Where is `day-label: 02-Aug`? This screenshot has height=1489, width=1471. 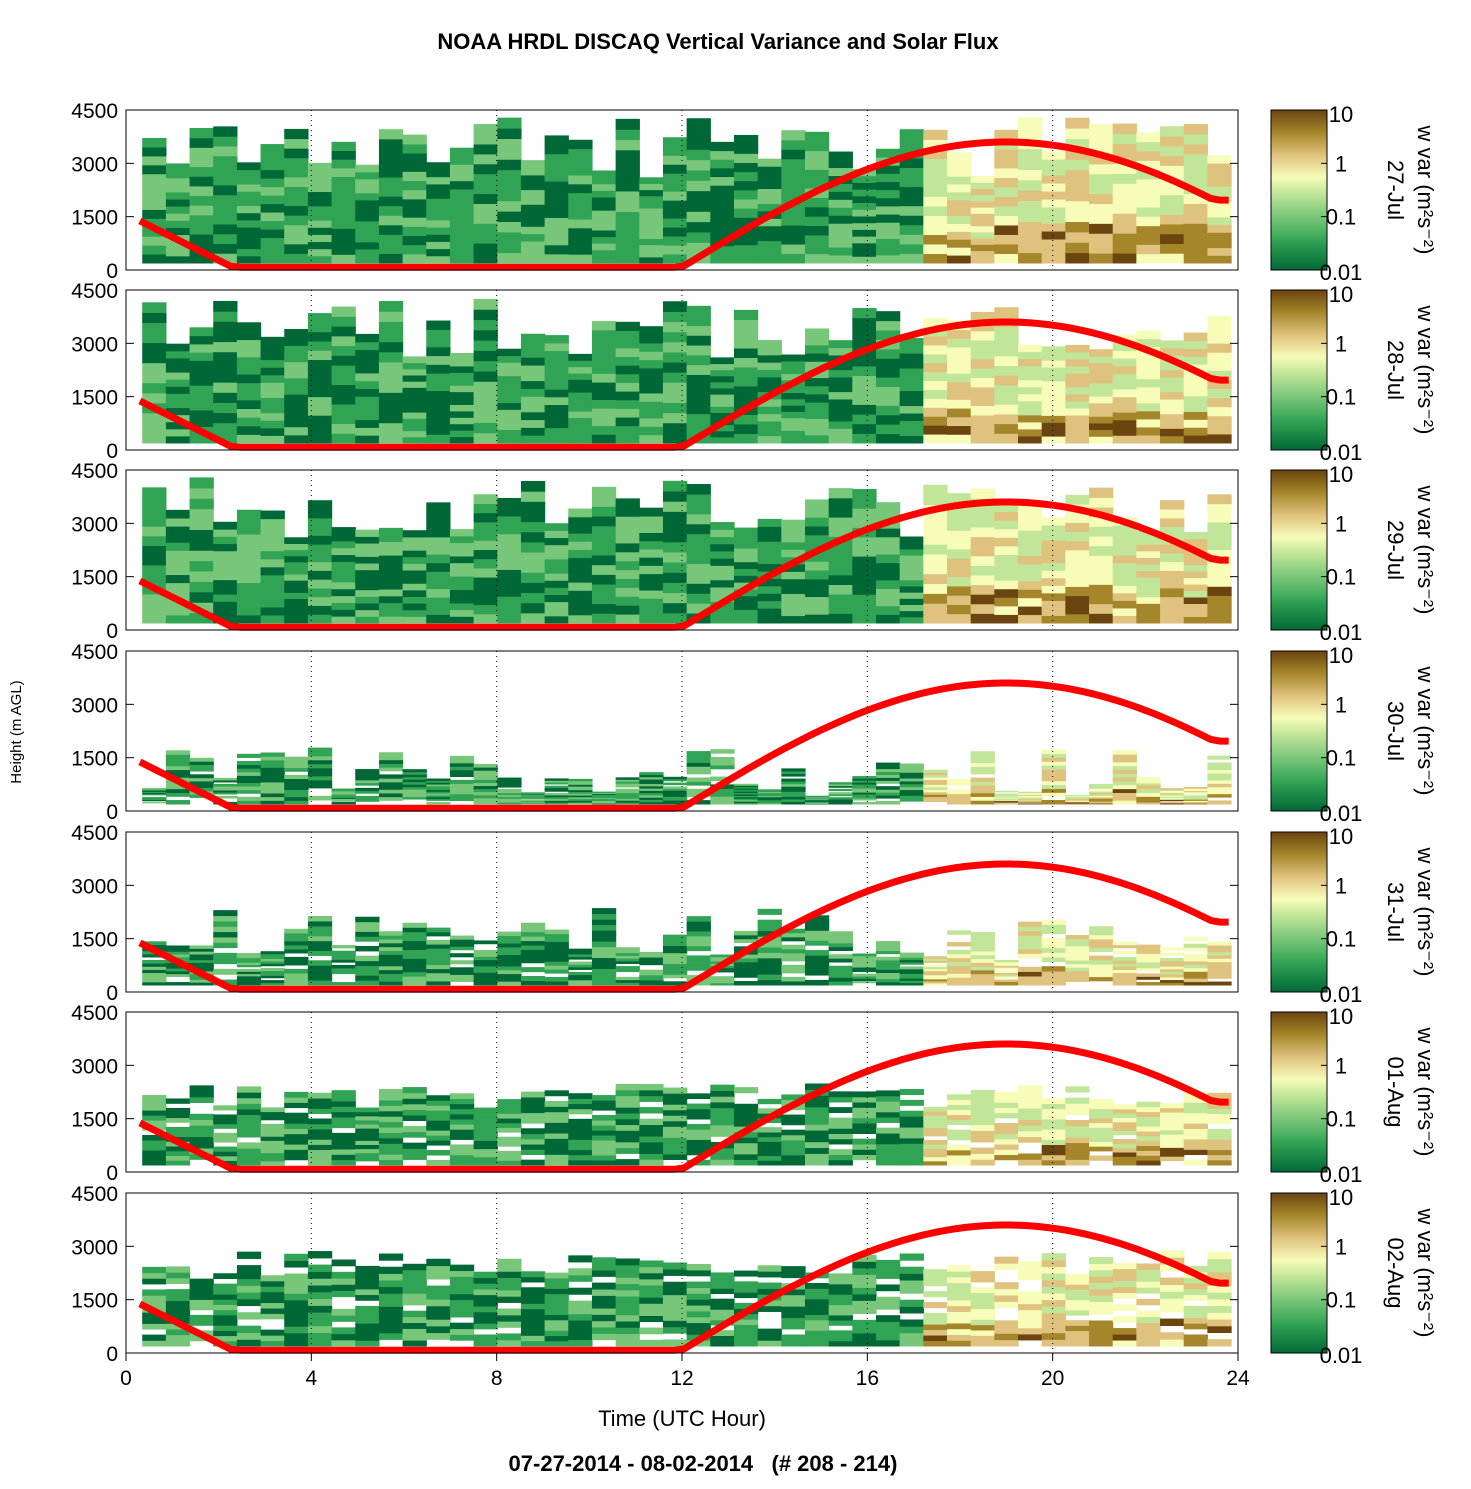
day-label: 02-Aug is located at coordinates (1395, 1273).